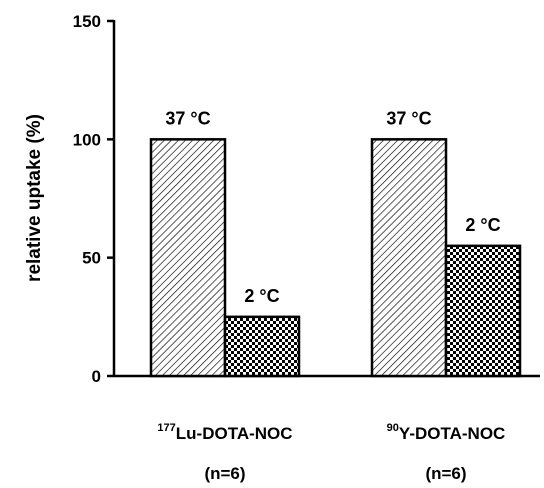 This screenshot has height=488, width=544. I want to click on y-axis-label: relative uptake (%), so click(34, 198).